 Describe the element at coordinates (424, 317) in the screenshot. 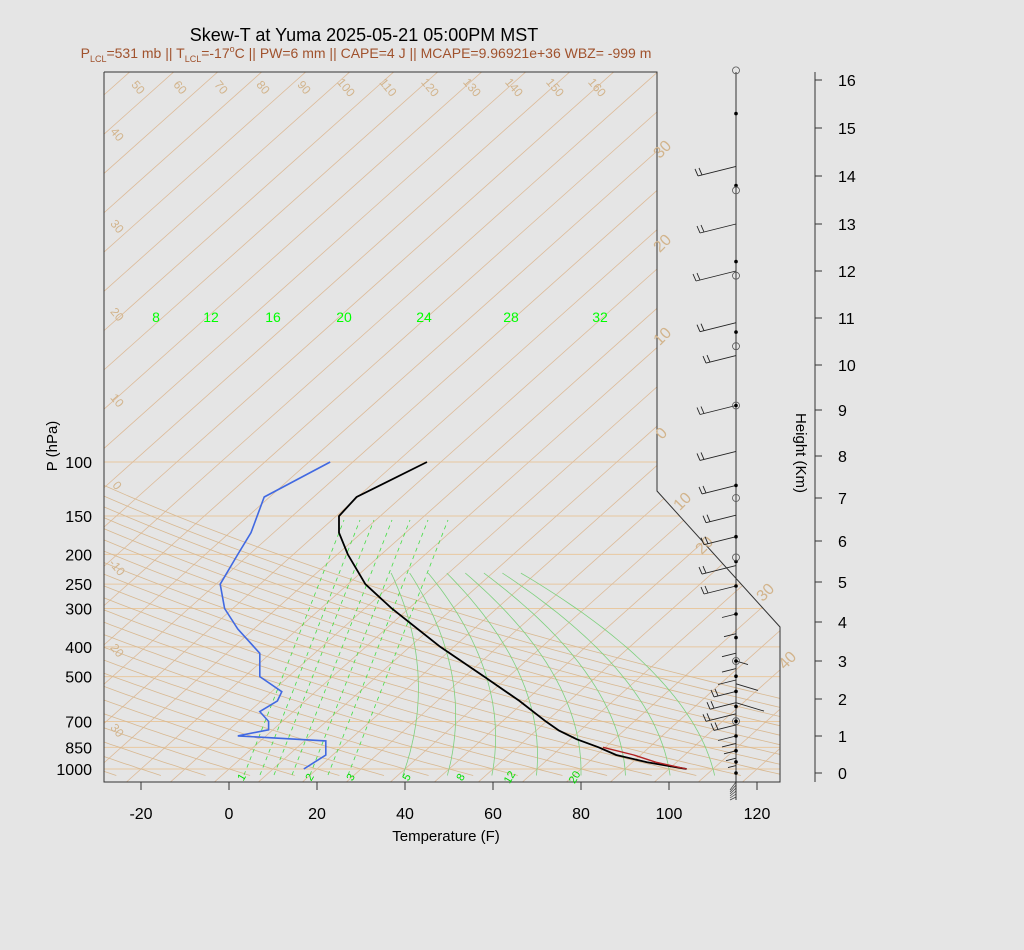

I see `mixing-ratio-label: 24` at that location.